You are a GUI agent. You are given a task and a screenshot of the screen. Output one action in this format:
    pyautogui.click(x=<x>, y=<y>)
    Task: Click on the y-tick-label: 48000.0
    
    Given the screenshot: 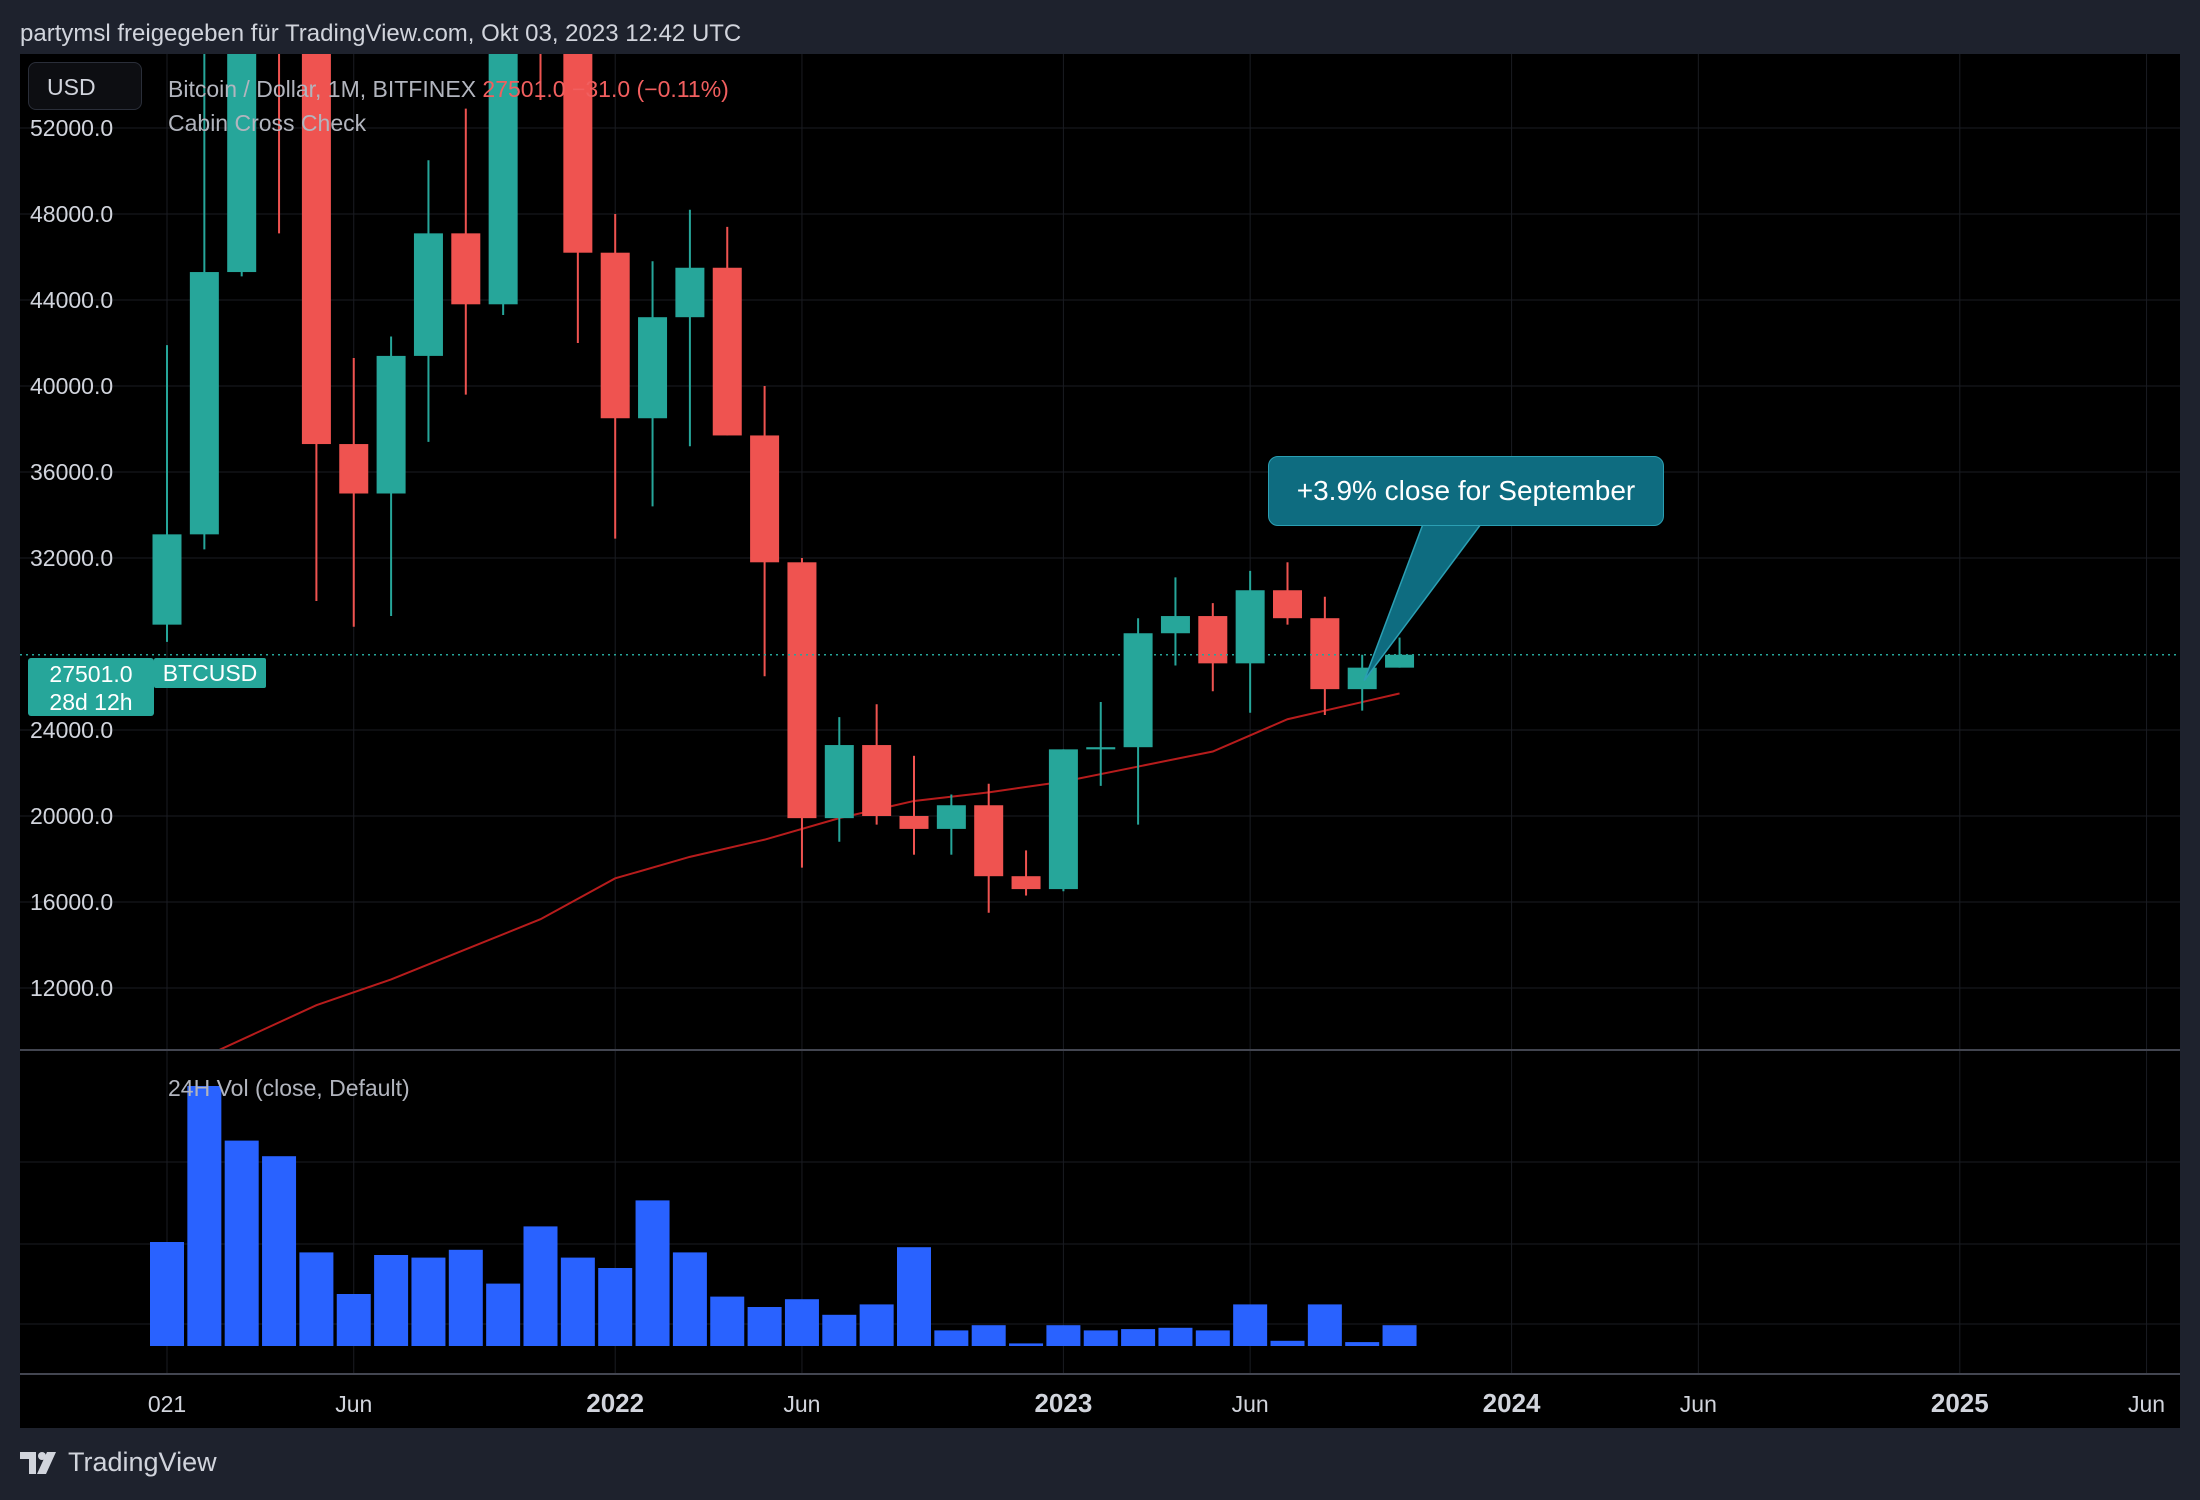 What is the action you would take?
    pyautogui.click(x=71, y=214)
    